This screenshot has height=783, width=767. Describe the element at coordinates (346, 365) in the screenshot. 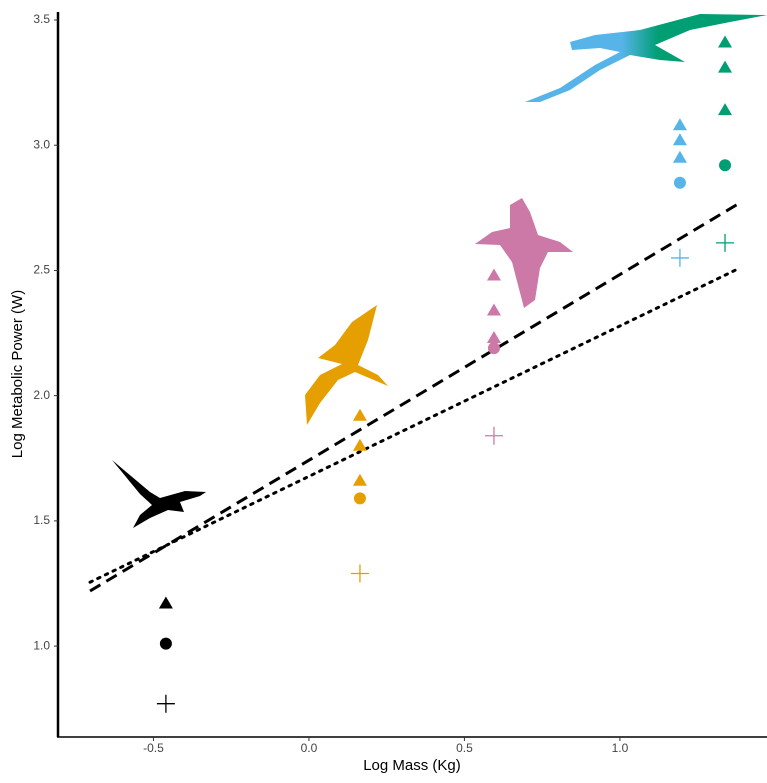

I see `bird-orange` at that location.